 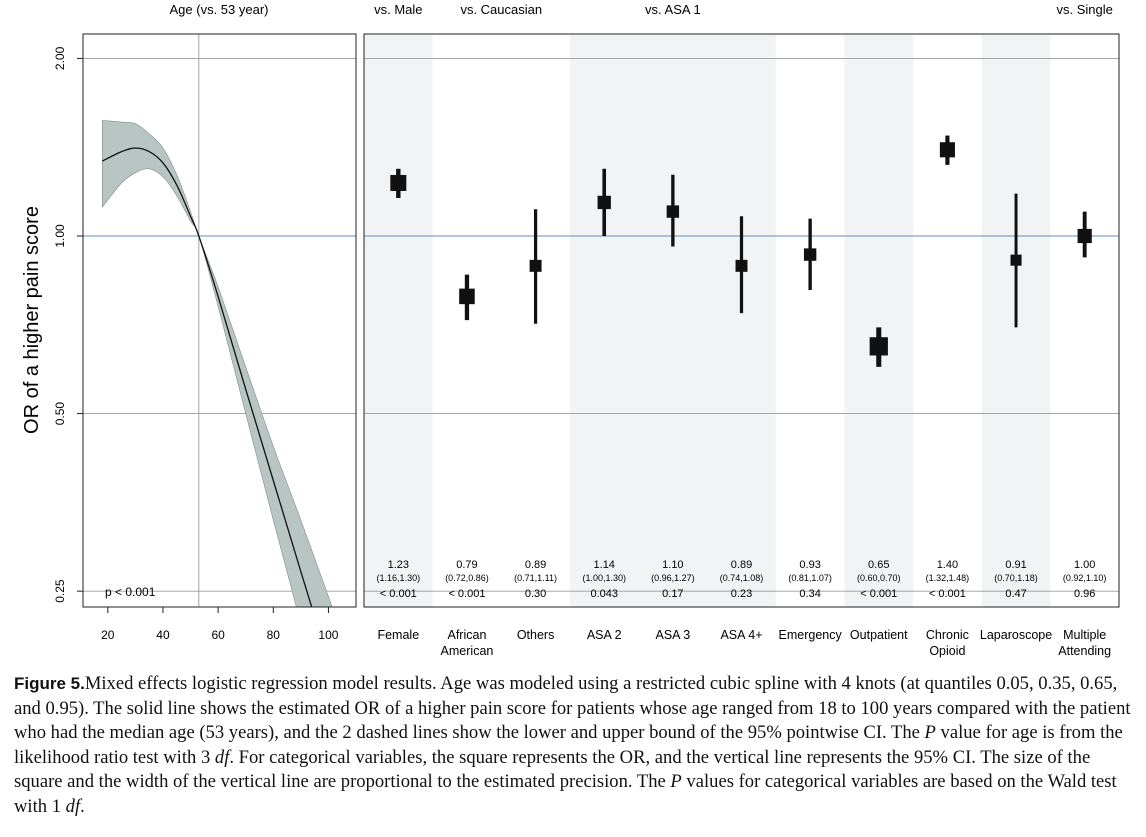 I want to click on ci-value: (0.74,1.08), so click(x=742, y=578).